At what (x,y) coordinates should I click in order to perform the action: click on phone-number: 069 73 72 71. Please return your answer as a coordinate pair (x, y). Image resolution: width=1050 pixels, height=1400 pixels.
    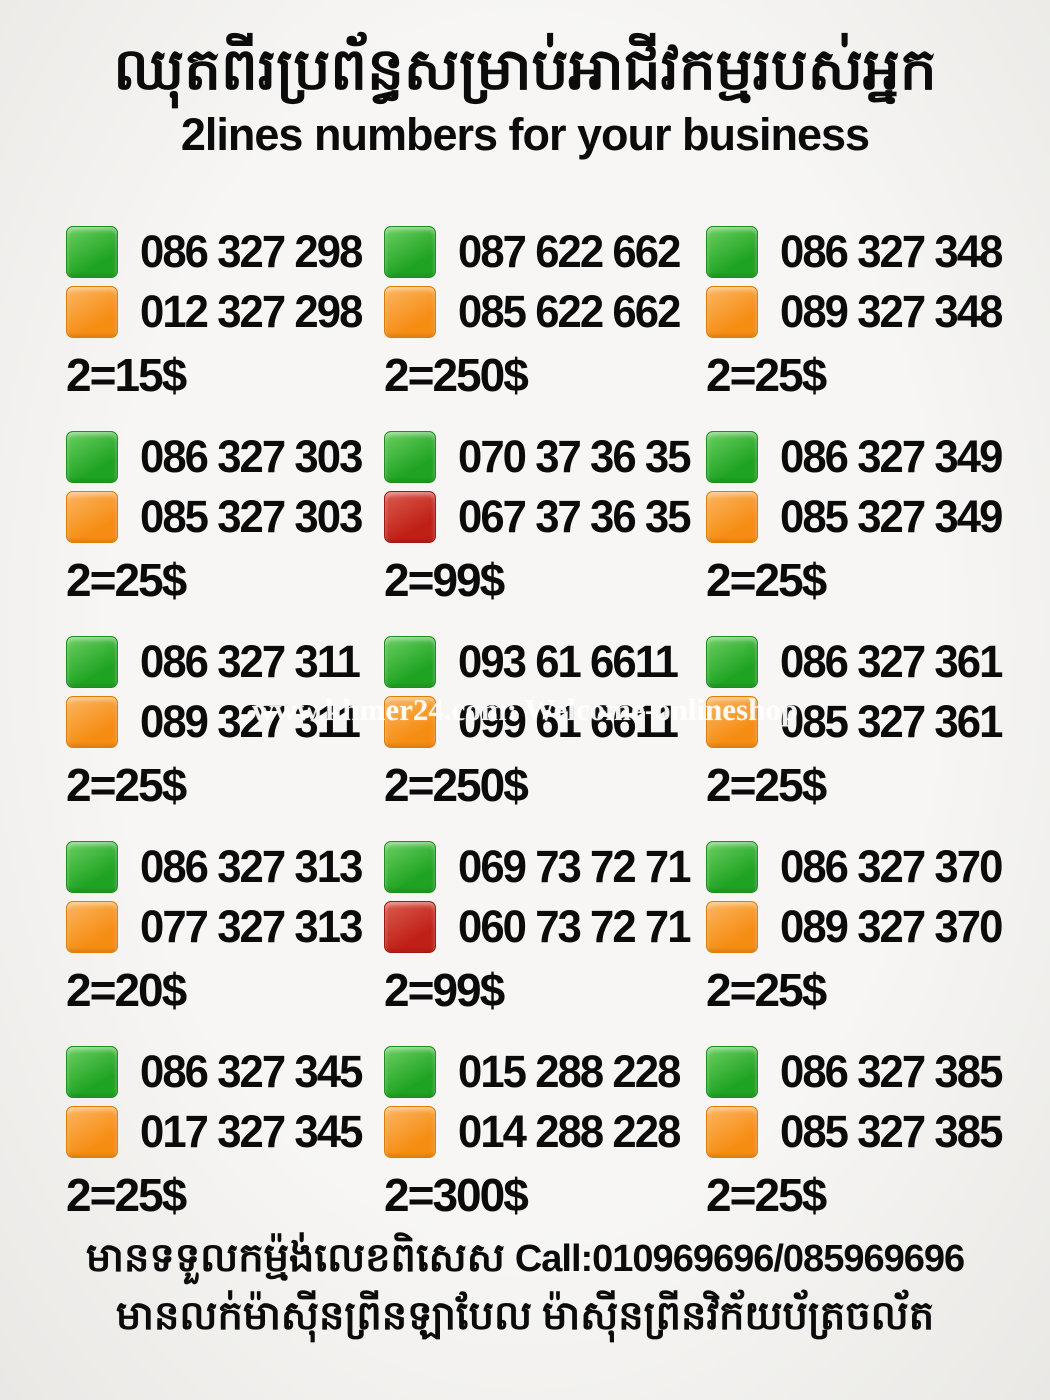
    Looking at the image, I should click on (575, 866).